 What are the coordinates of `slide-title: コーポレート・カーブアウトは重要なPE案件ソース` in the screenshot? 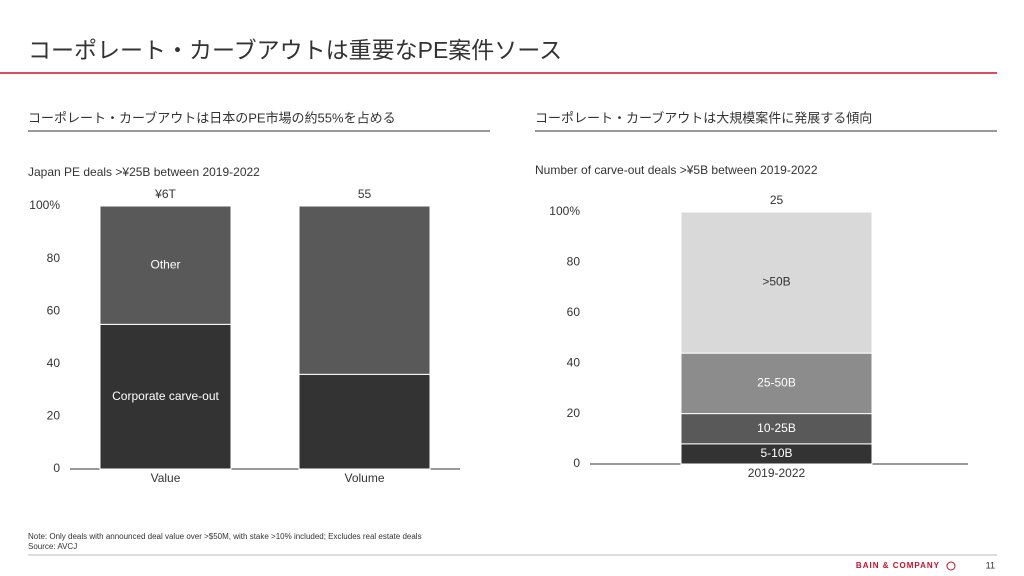 It's located at (295, 50).